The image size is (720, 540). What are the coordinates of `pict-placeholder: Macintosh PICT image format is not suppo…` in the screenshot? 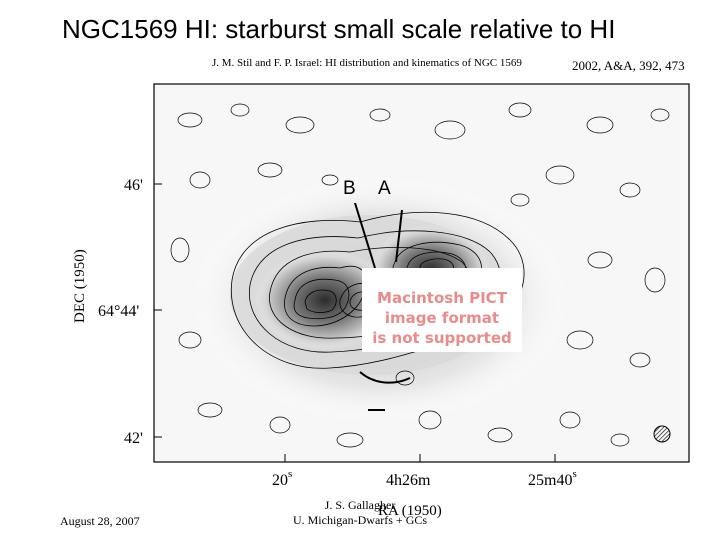 It's located at (442, 310).